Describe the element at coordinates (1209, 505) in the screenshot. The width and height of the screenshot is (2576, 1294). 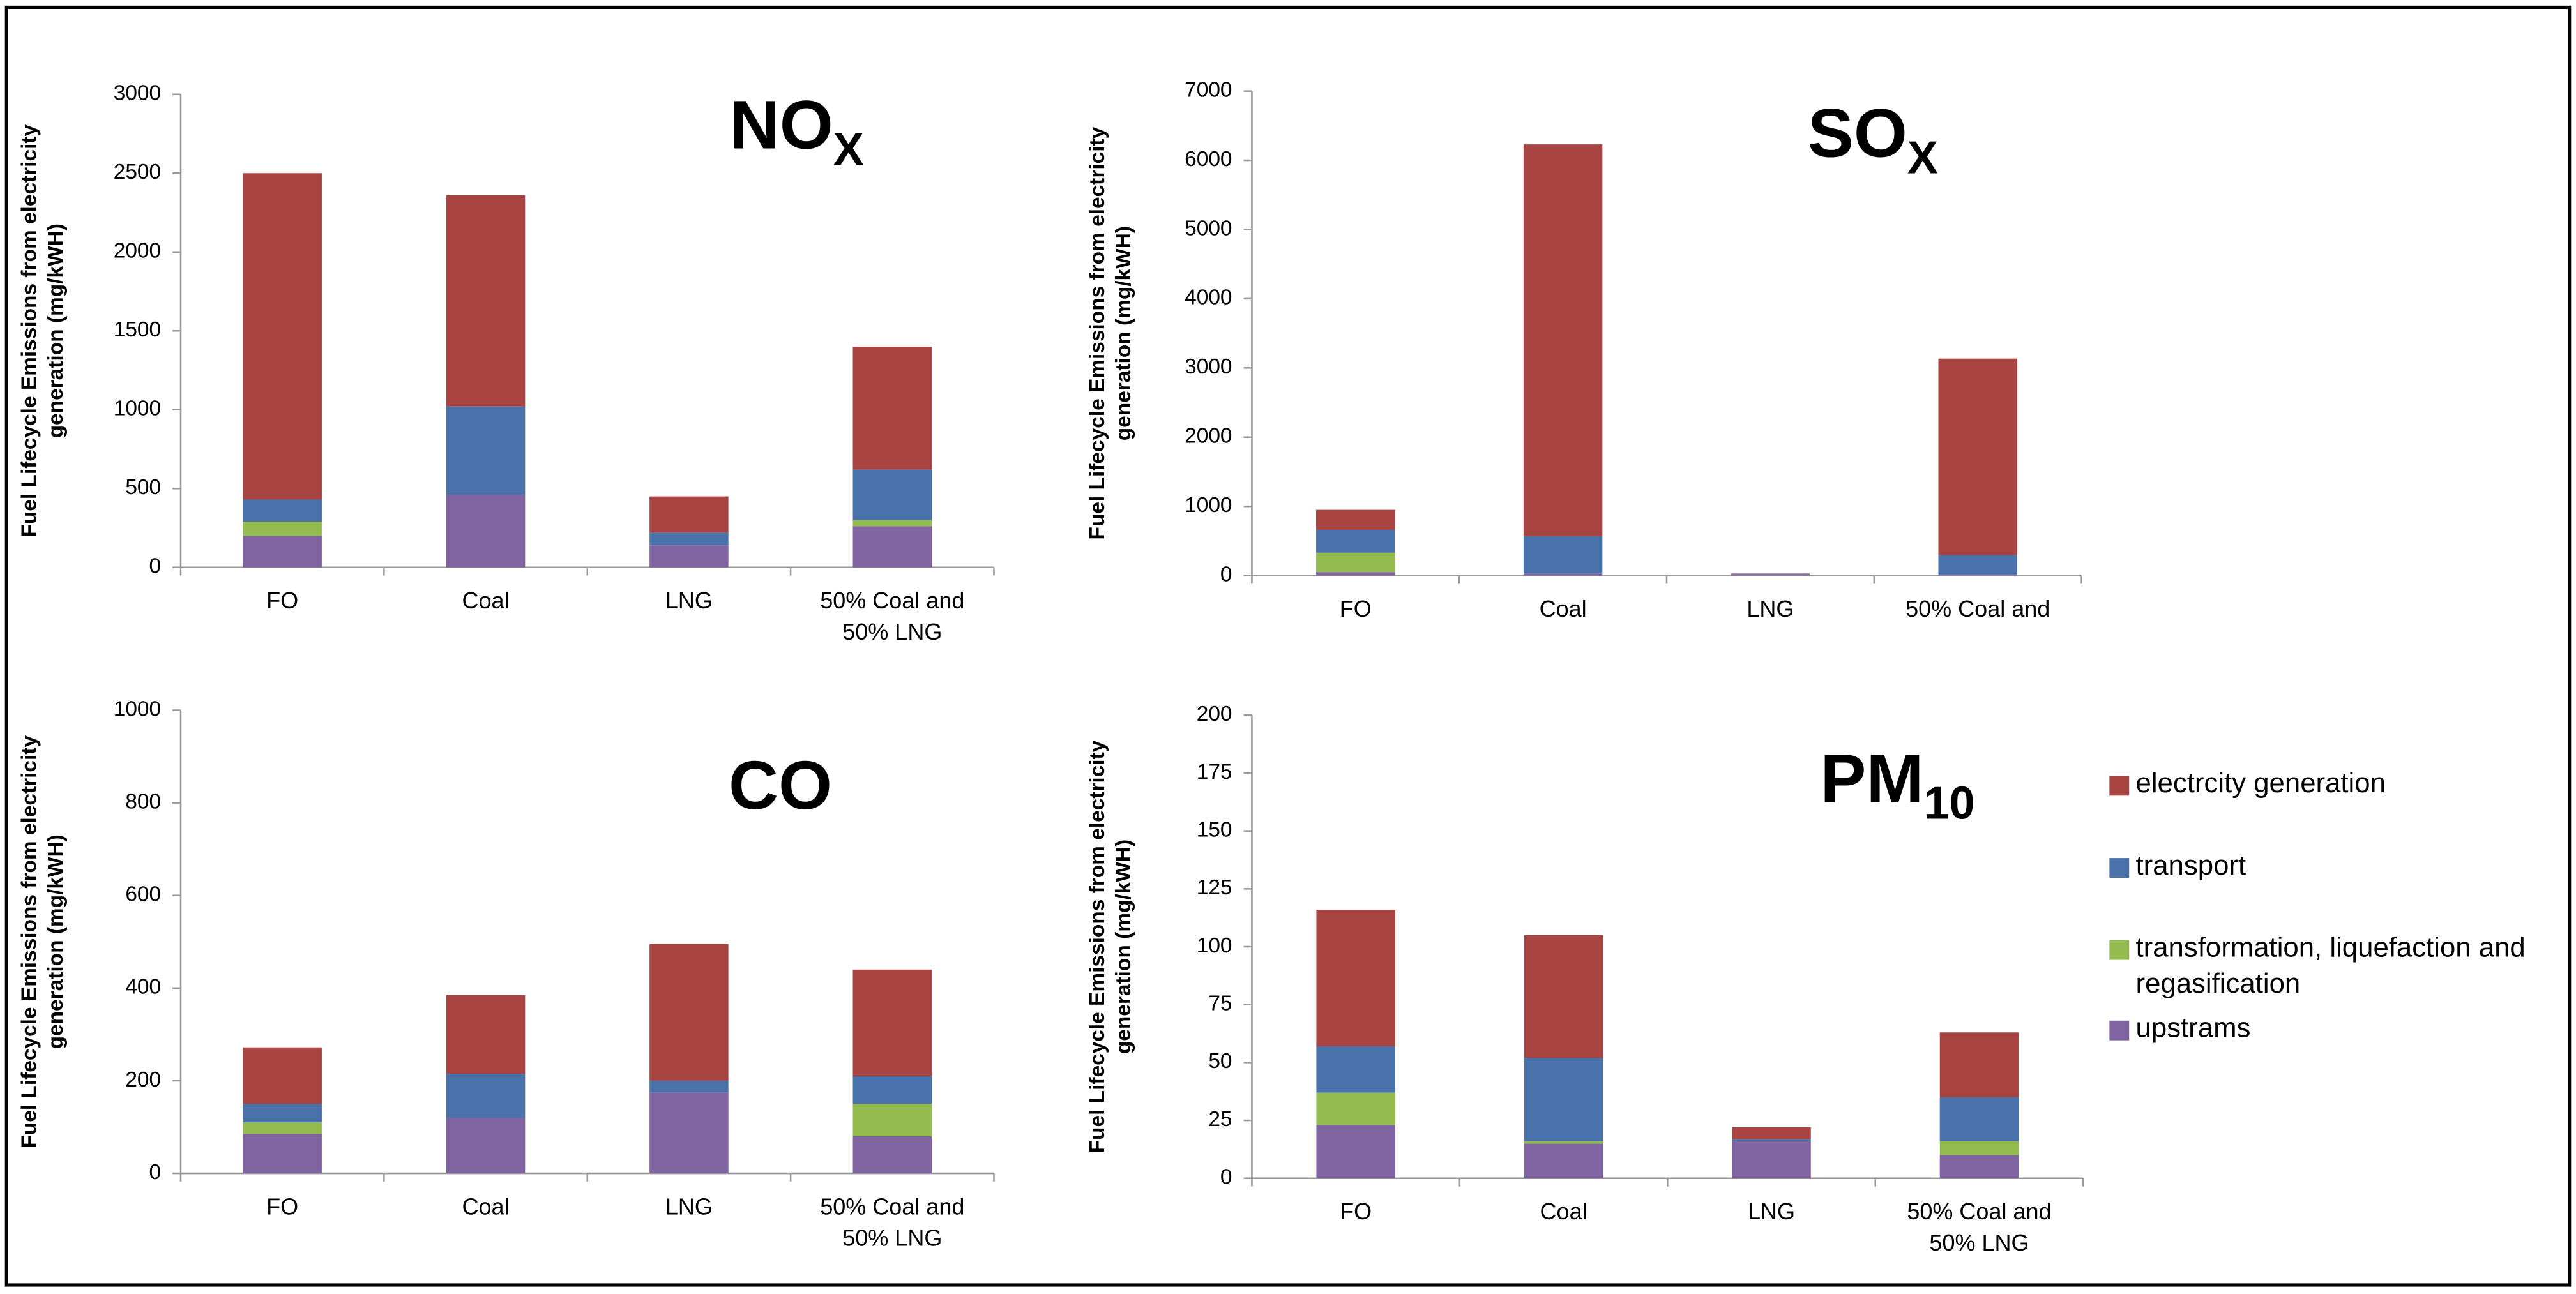
I see `y-tick-label: 1000` at that location.